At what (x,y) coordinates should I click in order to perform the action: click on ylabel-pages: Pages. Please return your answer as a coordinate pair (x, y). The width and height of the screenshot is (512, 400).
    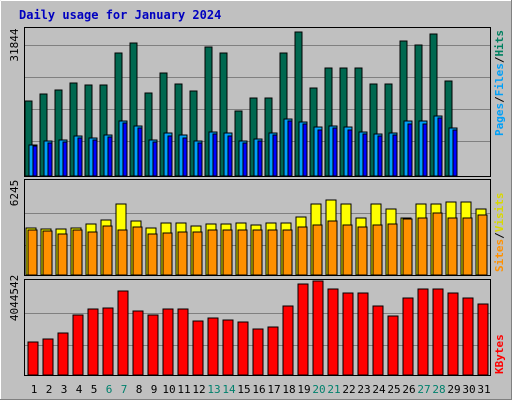
    Looking at the image, I should click on (499, 119).